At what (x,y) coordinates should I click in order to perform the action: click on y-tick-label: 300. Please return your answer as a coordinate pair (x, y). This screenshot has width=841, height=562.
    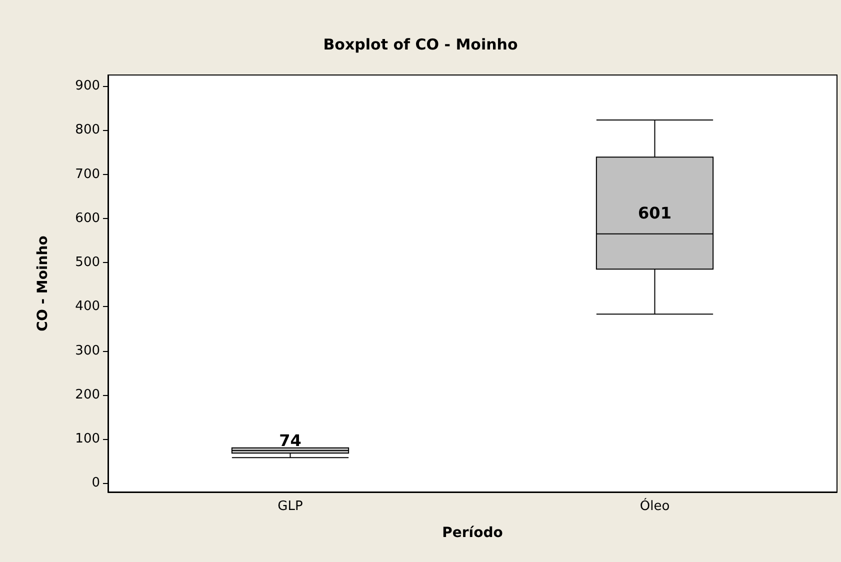
    Looking at the image, I should click on (87, 350).